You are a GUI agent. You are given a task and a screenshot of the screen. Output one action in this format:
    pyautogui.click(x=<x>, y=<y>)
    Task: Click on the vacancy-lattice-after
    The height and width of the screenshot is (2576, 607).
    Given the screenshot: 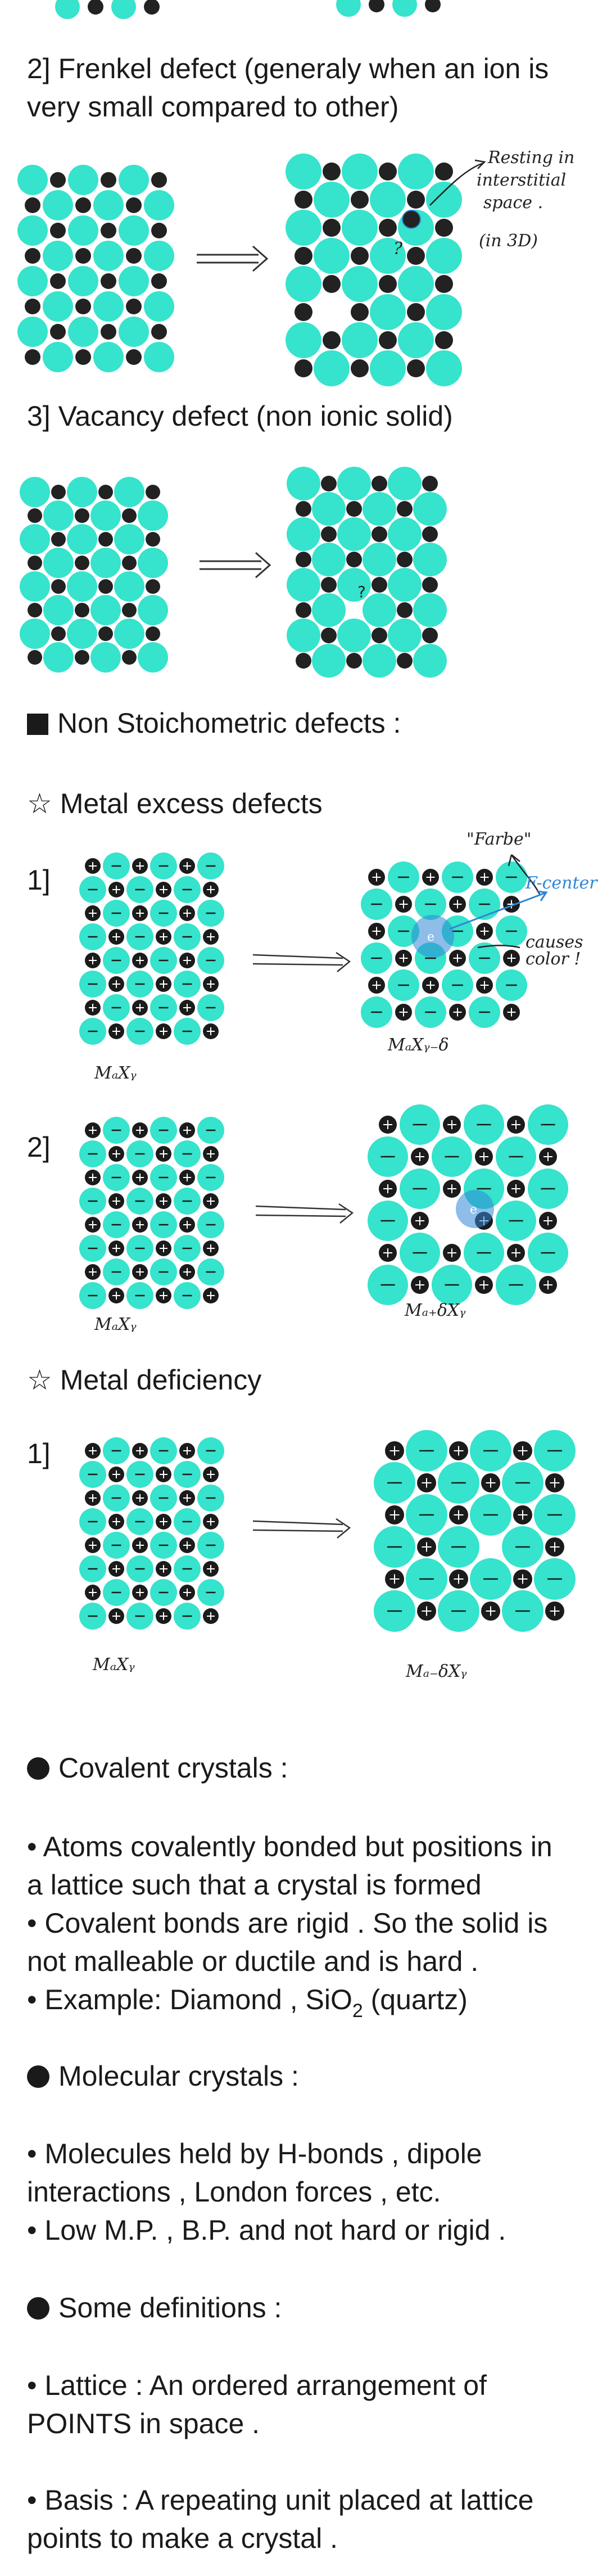 What is the action you would take?
    pyautogui.click(x=367, y=572)
    